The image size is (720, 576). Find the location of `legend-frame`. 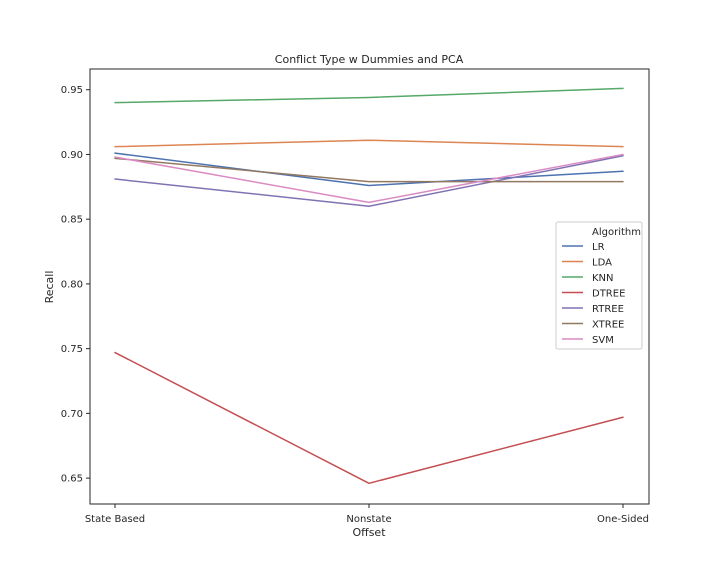

legend-frame is located at coordinates (599, 285).